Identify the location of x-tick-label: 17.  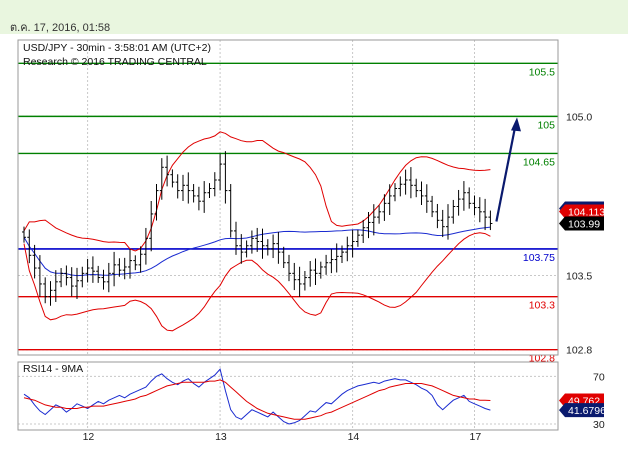
(476, 437).